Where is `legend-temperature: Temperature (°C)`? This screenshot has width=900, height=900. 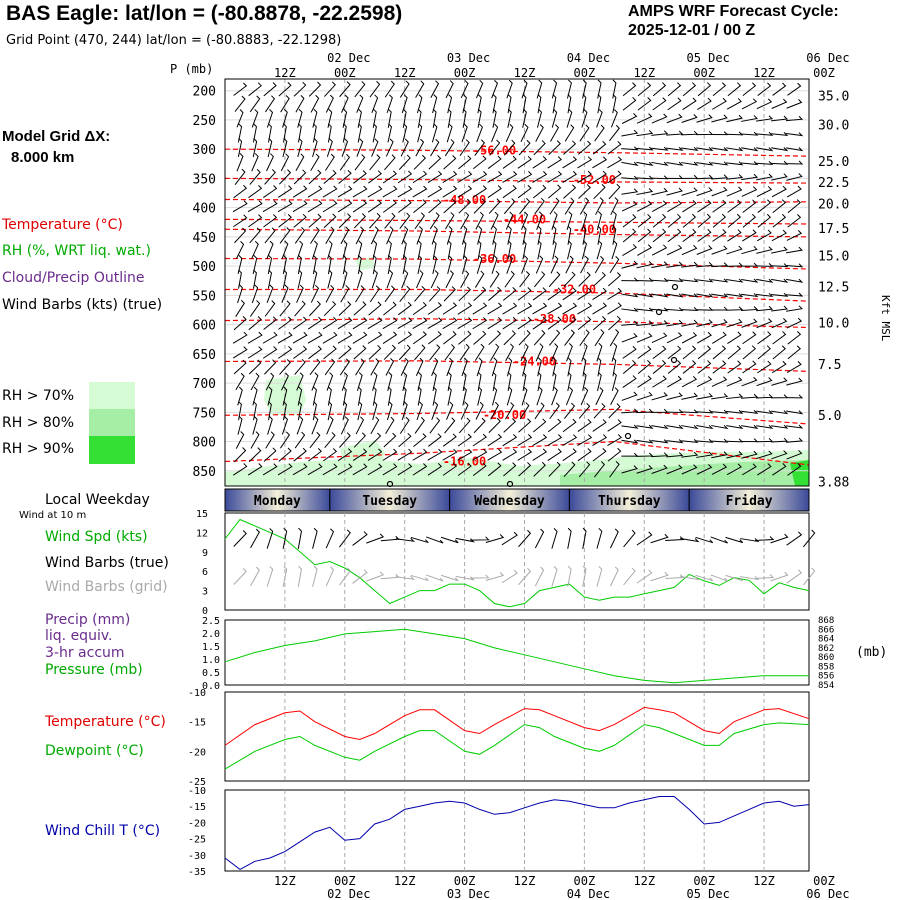 legend-temperature: Temperature (°C) is located at coordinates (62, 225).